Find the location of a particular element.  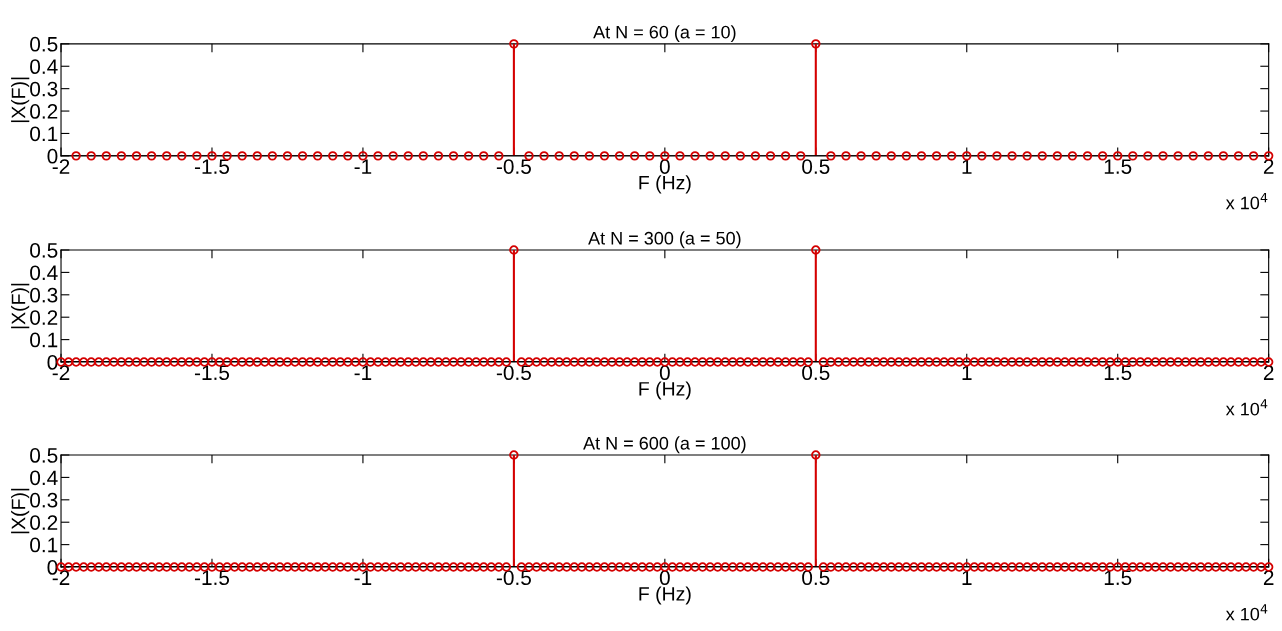

chart-title: At N = 600 (a = 100) is located at coordinates (664, 445).